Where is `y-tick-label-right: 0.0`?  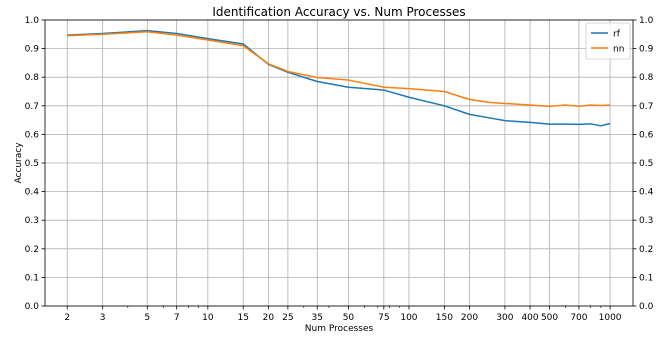
y-tick-label-right: 0.0 is located at coordinates (646, 307).